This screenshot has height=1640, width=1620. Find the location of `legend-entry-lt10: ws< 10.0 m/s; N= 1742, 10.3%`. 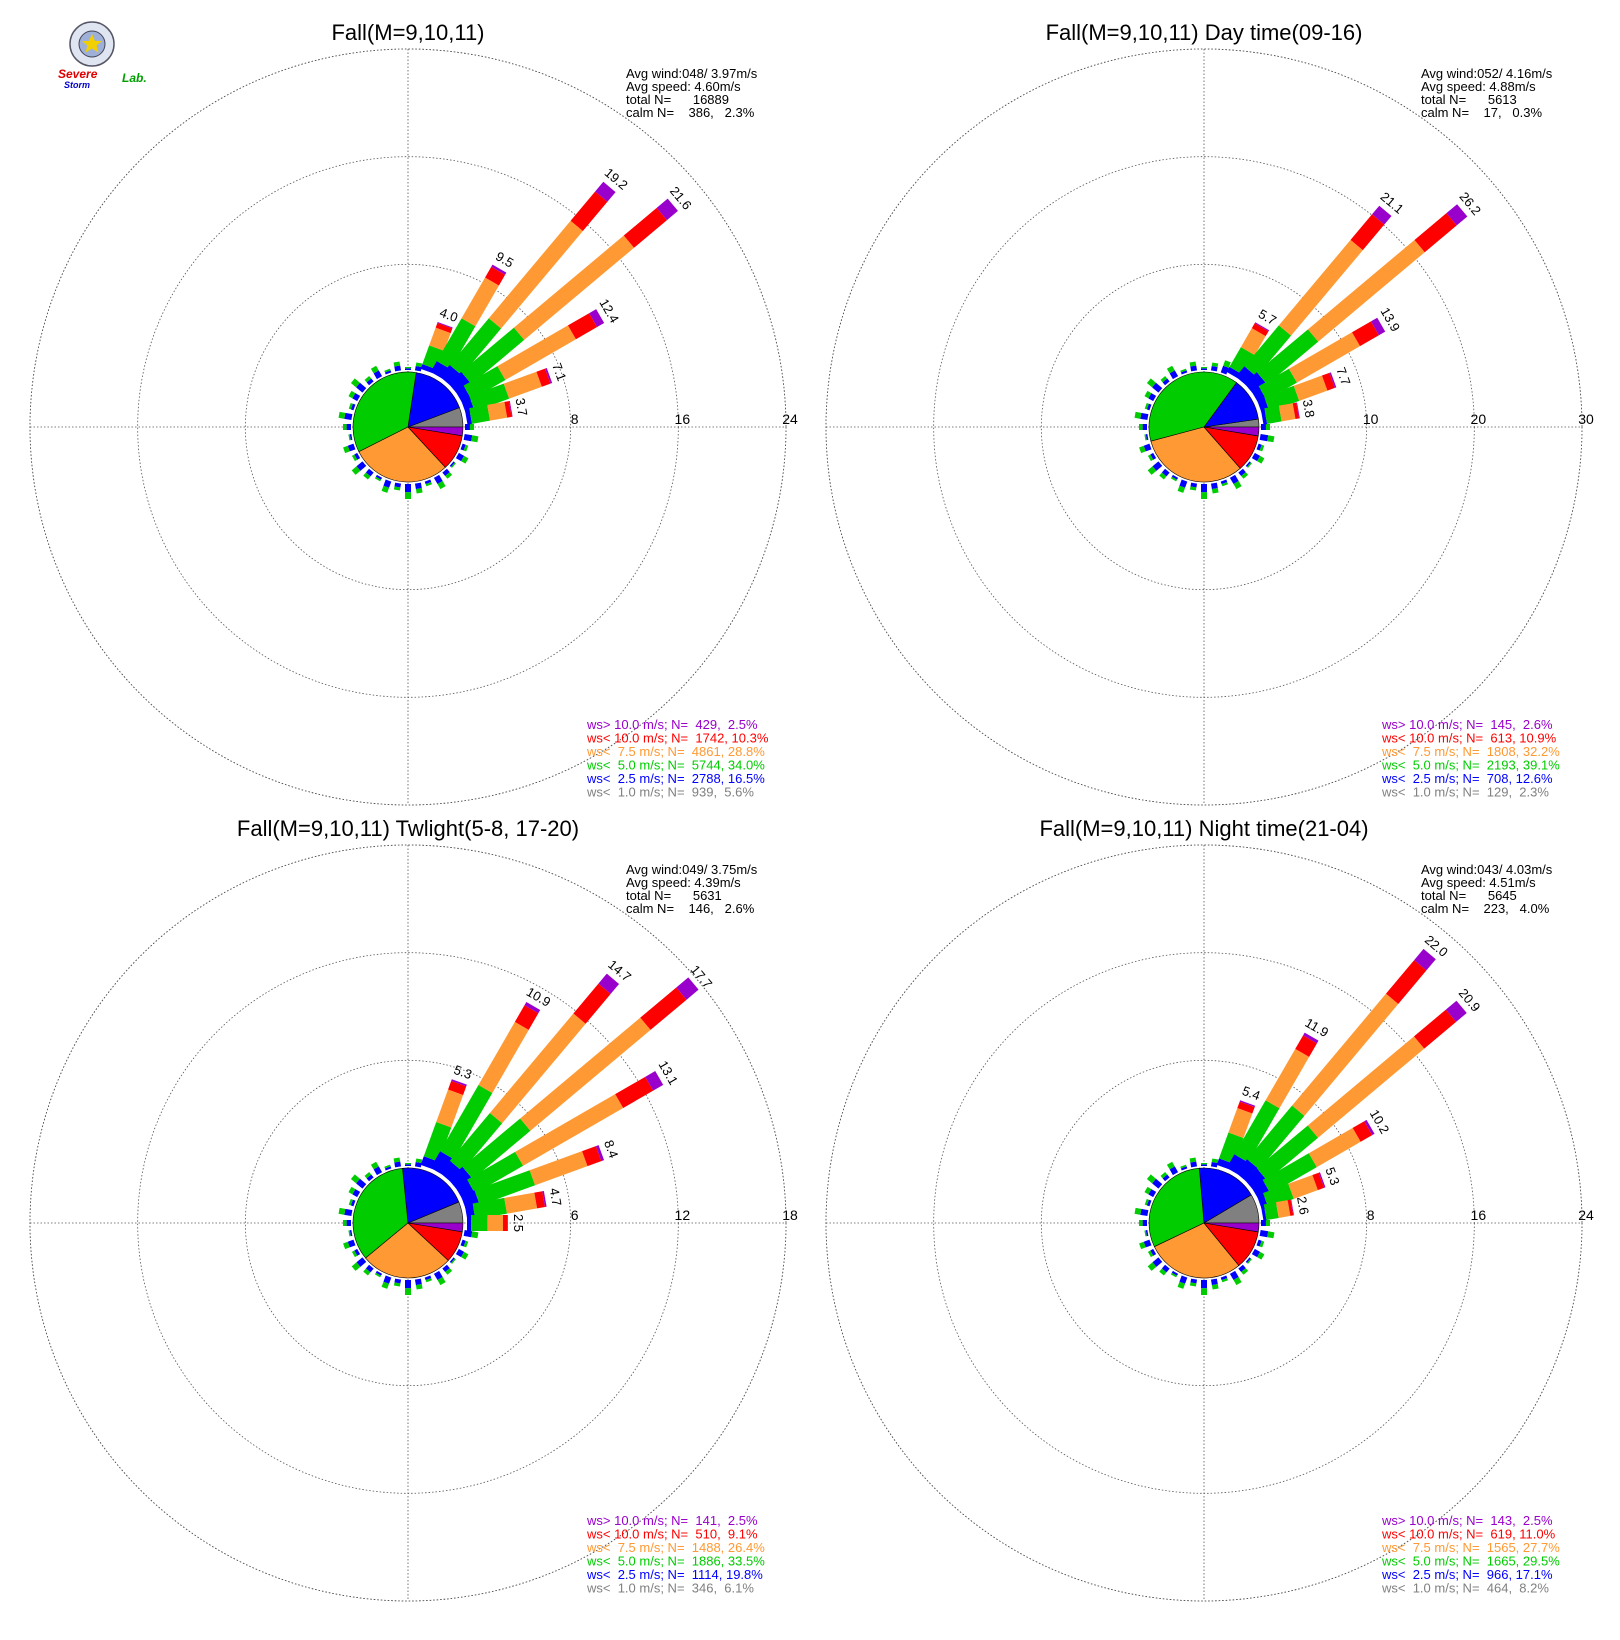

legend-entry-lt10: ws< 10.0 m/s; N= 1742, 10.3% is located at coordinates (677, 738).